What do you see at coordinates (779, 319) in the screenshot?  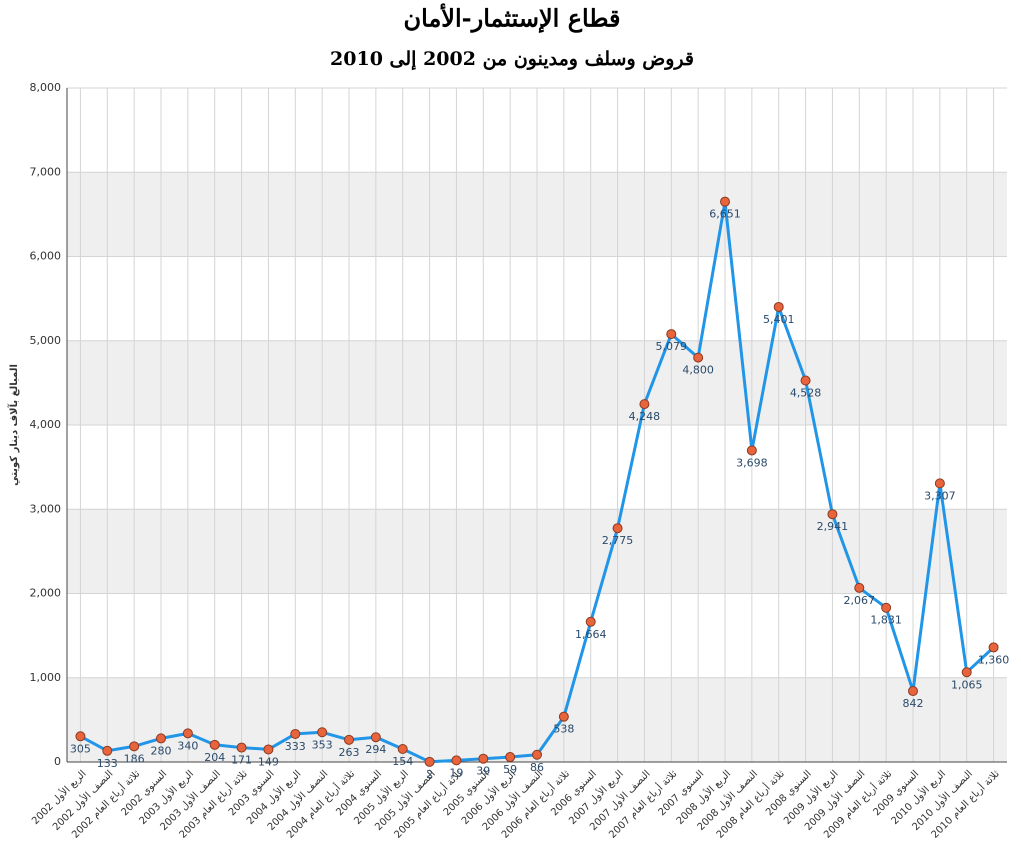 I see `data-label: 5,401` at bounding box center [779, 319].